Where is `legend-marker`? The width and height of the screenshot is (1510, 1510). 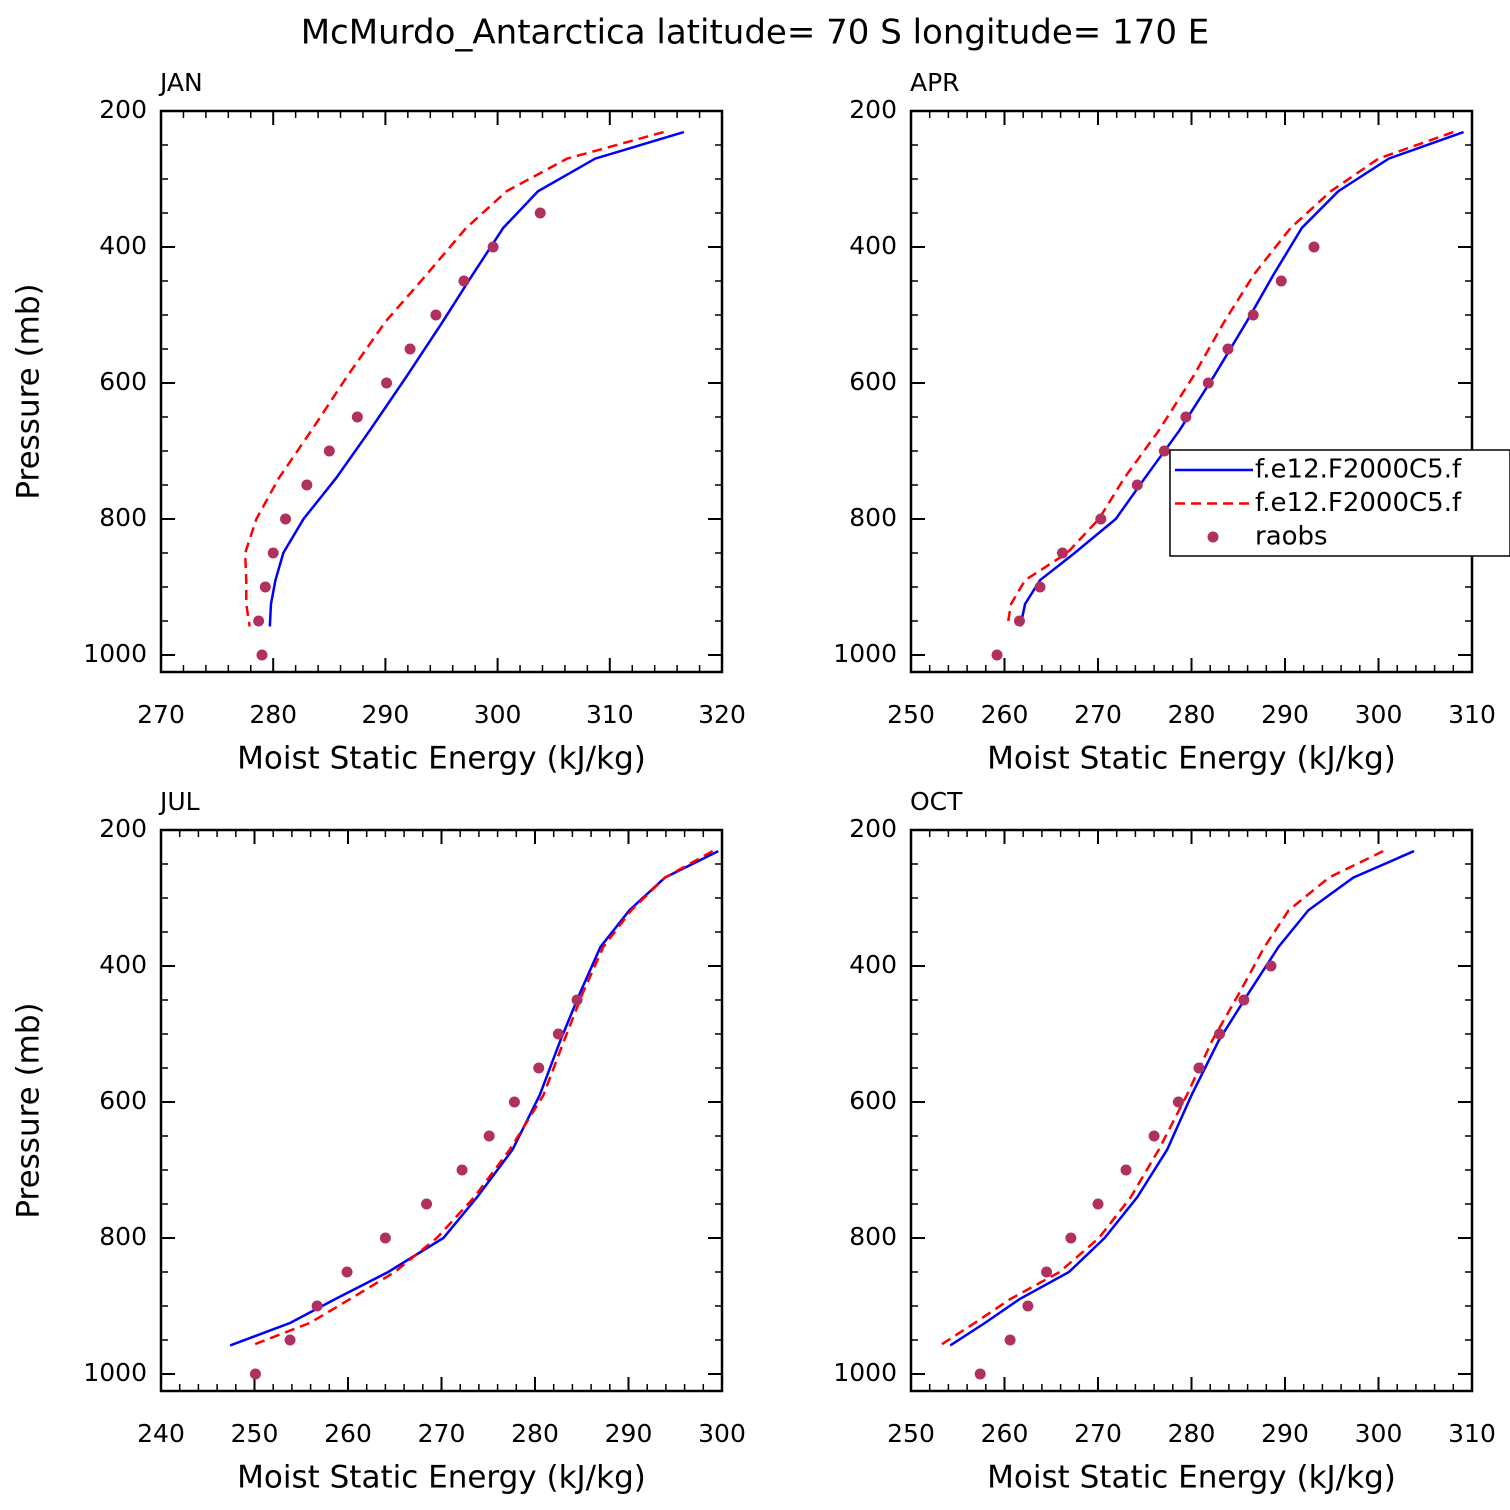
legend-marker is located at coordinates (1213, 537).